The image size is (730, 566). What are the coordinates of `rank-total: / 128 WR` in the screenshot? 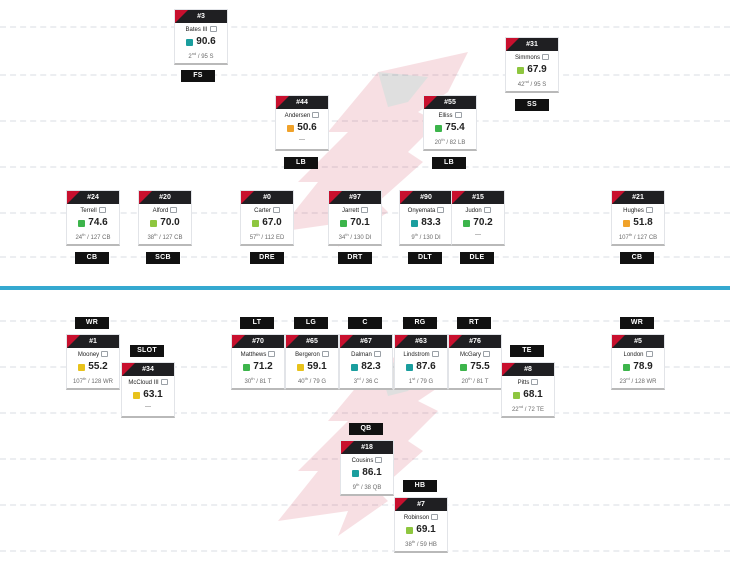 It's located at (643, 382).